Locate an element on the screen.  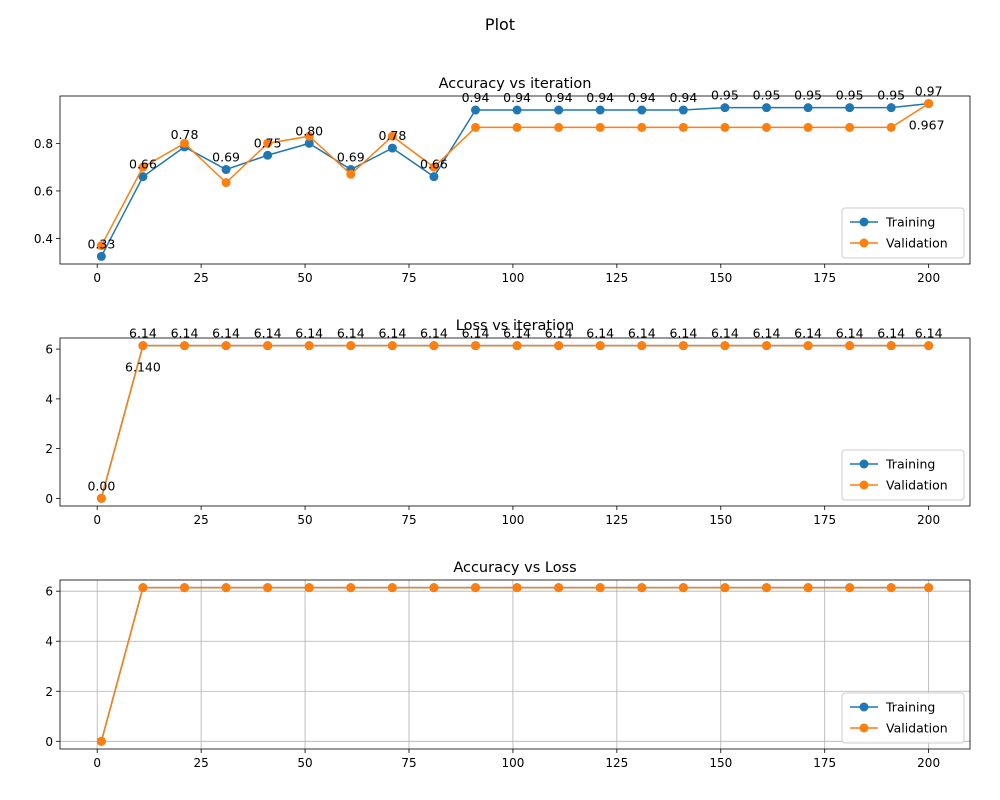
data-label: 0.66 is located at coordinates (434, 164).